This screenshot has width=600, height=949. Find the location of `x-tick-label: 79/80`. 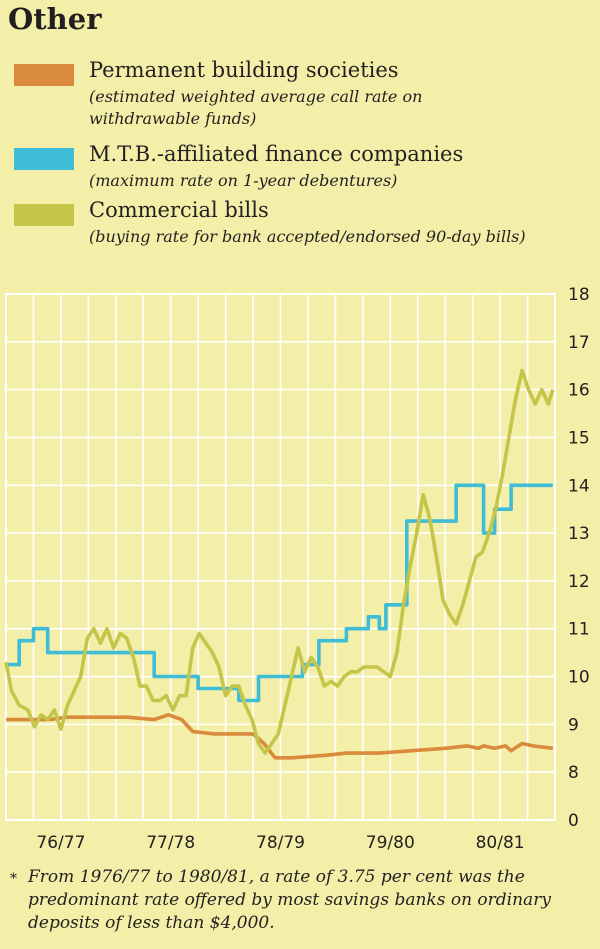

x-tick-label: 79/80 is located at coordinates (390, 843).